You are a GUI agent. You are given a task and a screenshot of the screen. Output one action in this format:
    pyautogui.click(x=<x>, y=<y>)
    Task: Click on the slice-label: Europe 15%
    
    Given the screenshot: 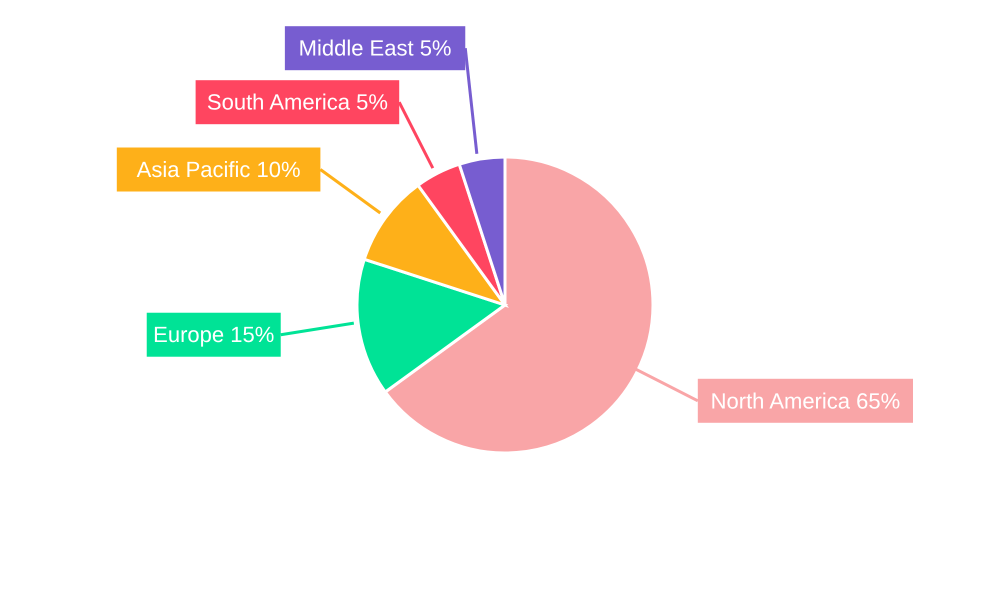 What is the action you would take?
    pyautogui.click(x=213, y=335)
    